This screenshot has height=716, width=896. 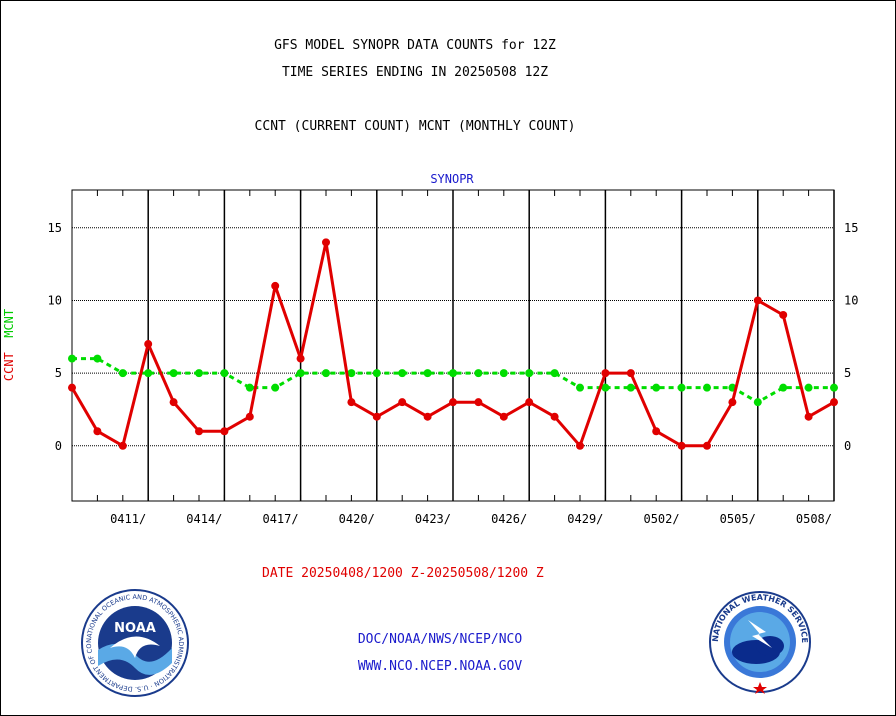 I want to click on y-tick-label-right: 15, so click(x=851, y=228).